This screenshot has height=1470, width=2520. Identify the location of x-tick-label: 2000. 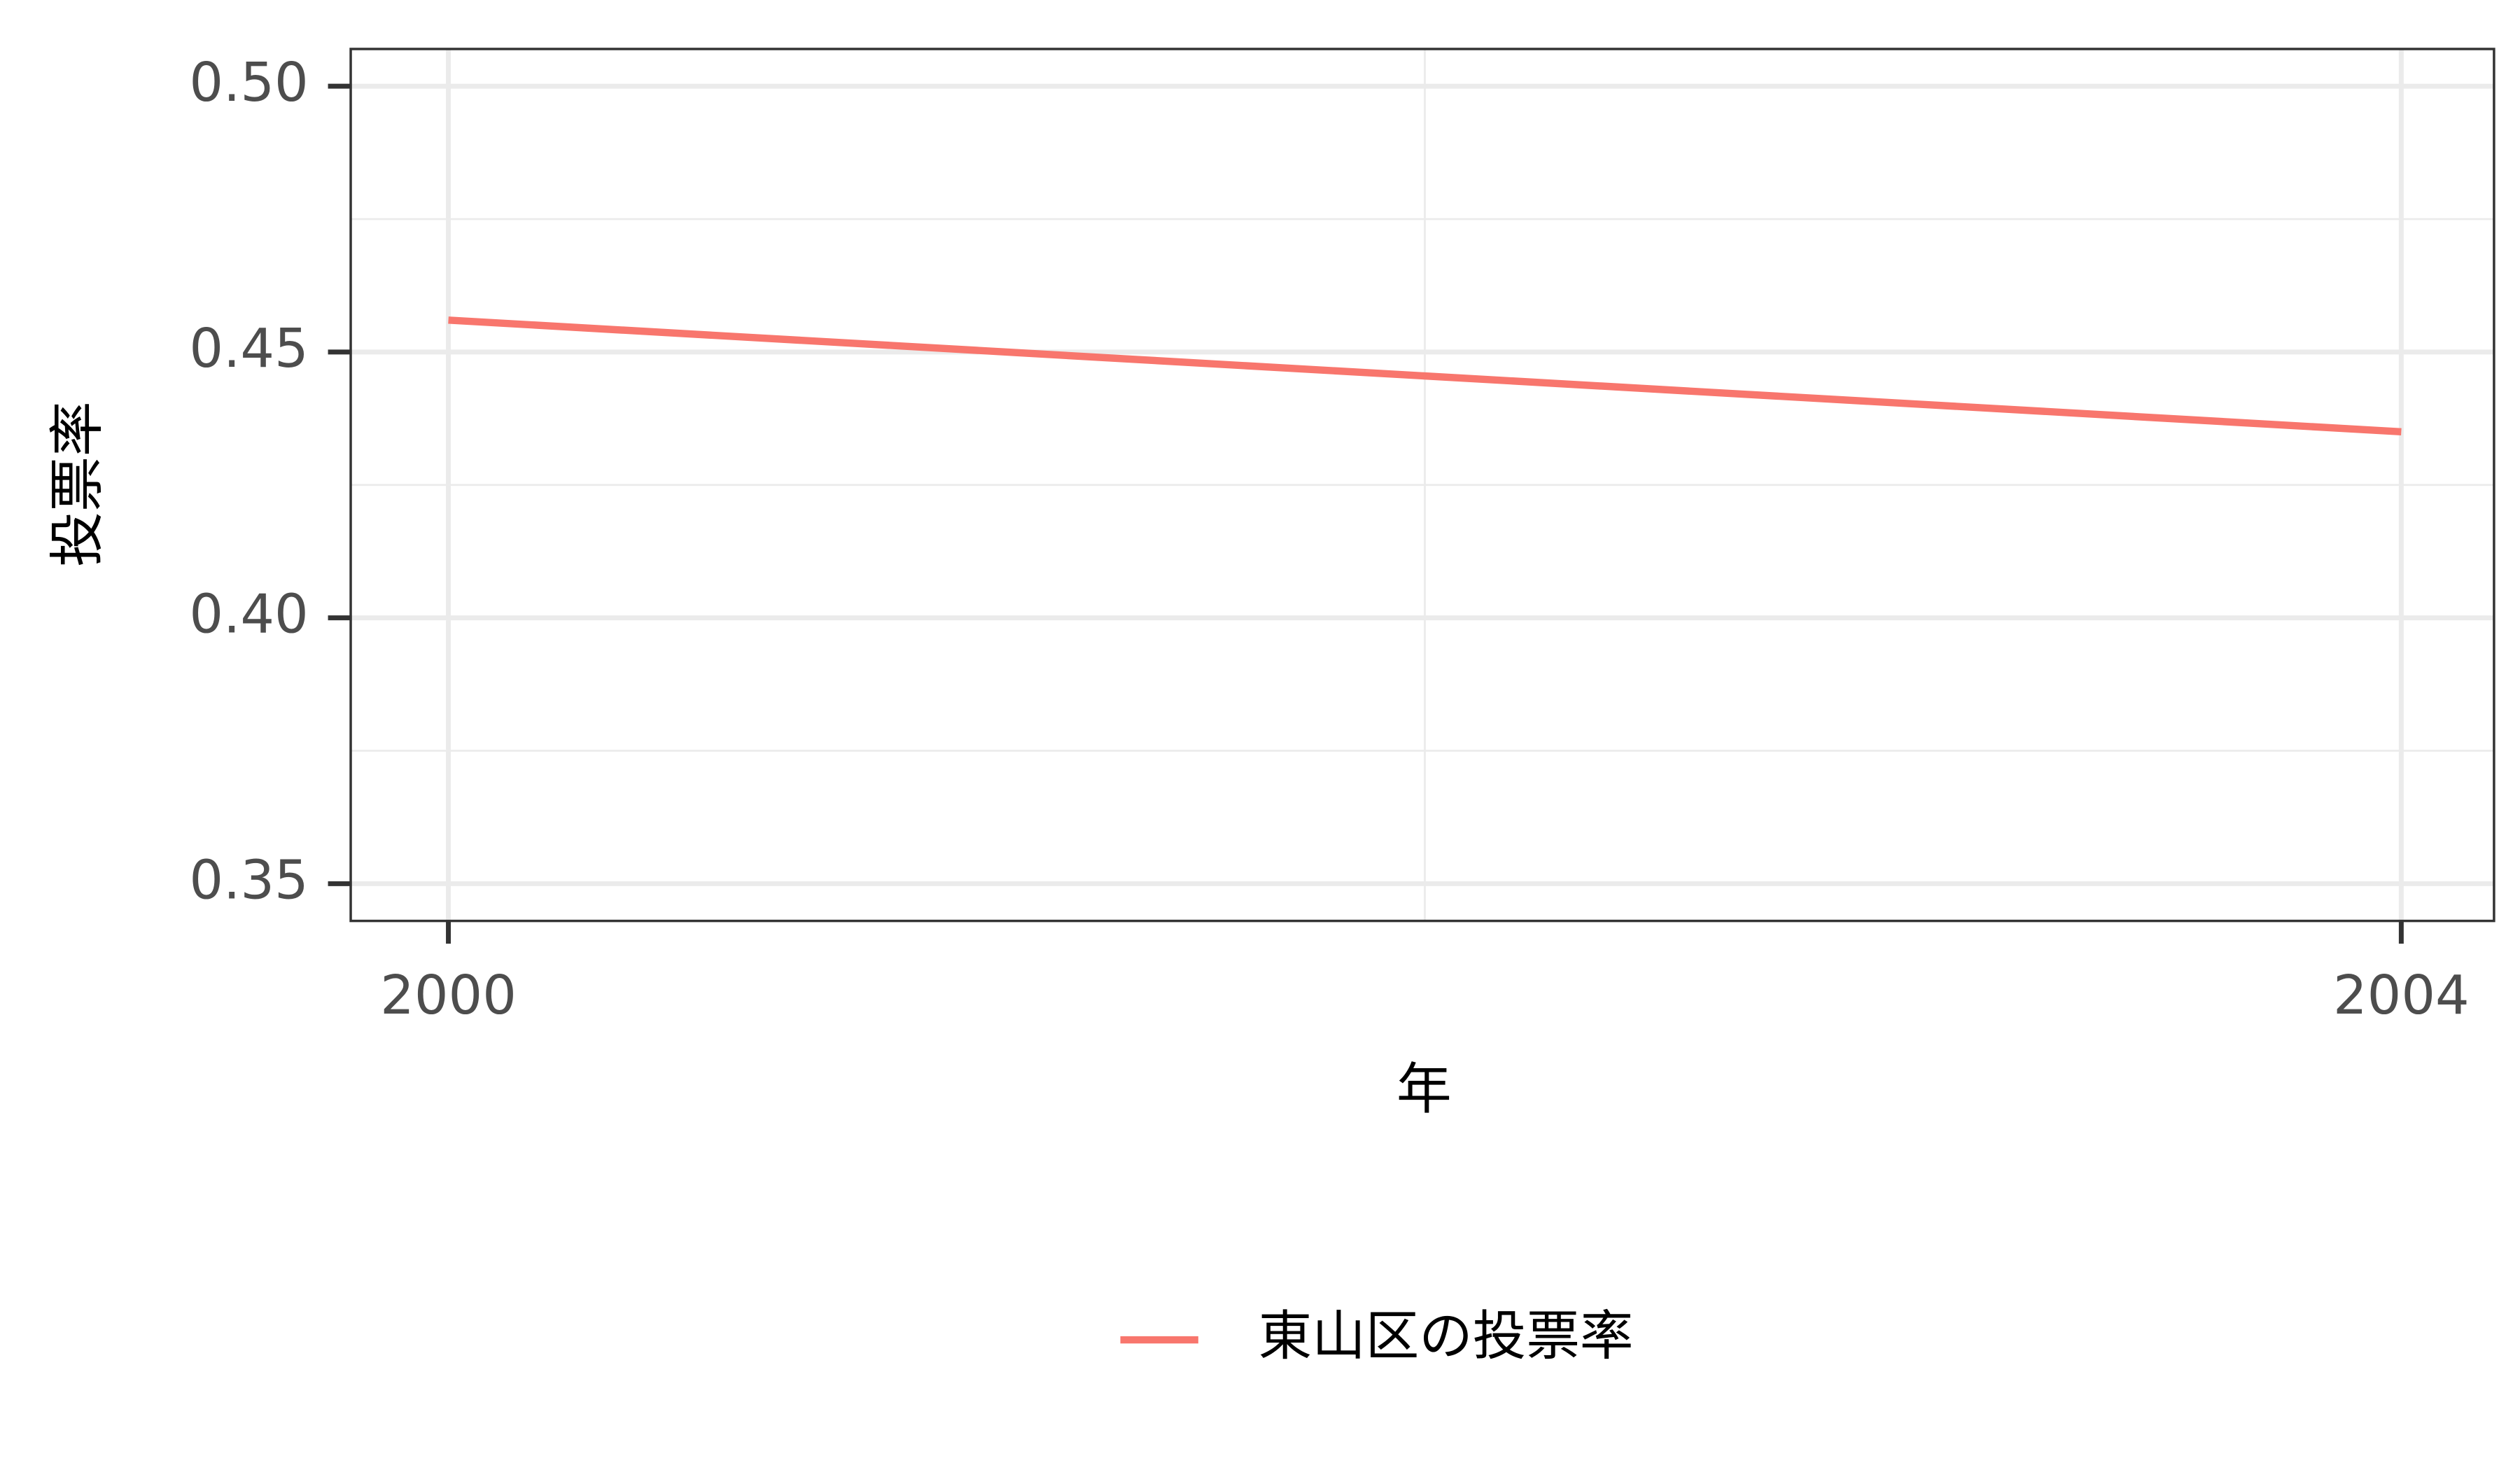
(448, 996).